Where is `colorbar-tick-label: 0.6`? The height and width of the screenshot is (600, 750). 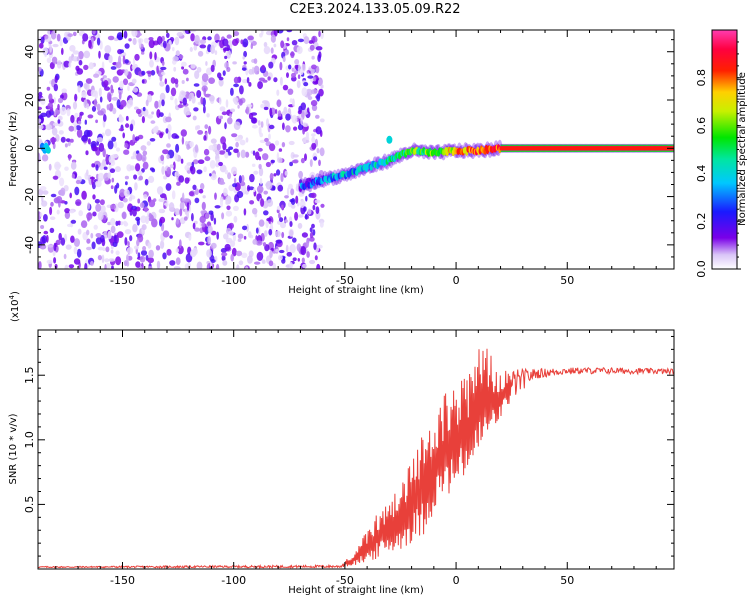 colorbar-tick-label: 0.6 is located at coordinates (701, 126).